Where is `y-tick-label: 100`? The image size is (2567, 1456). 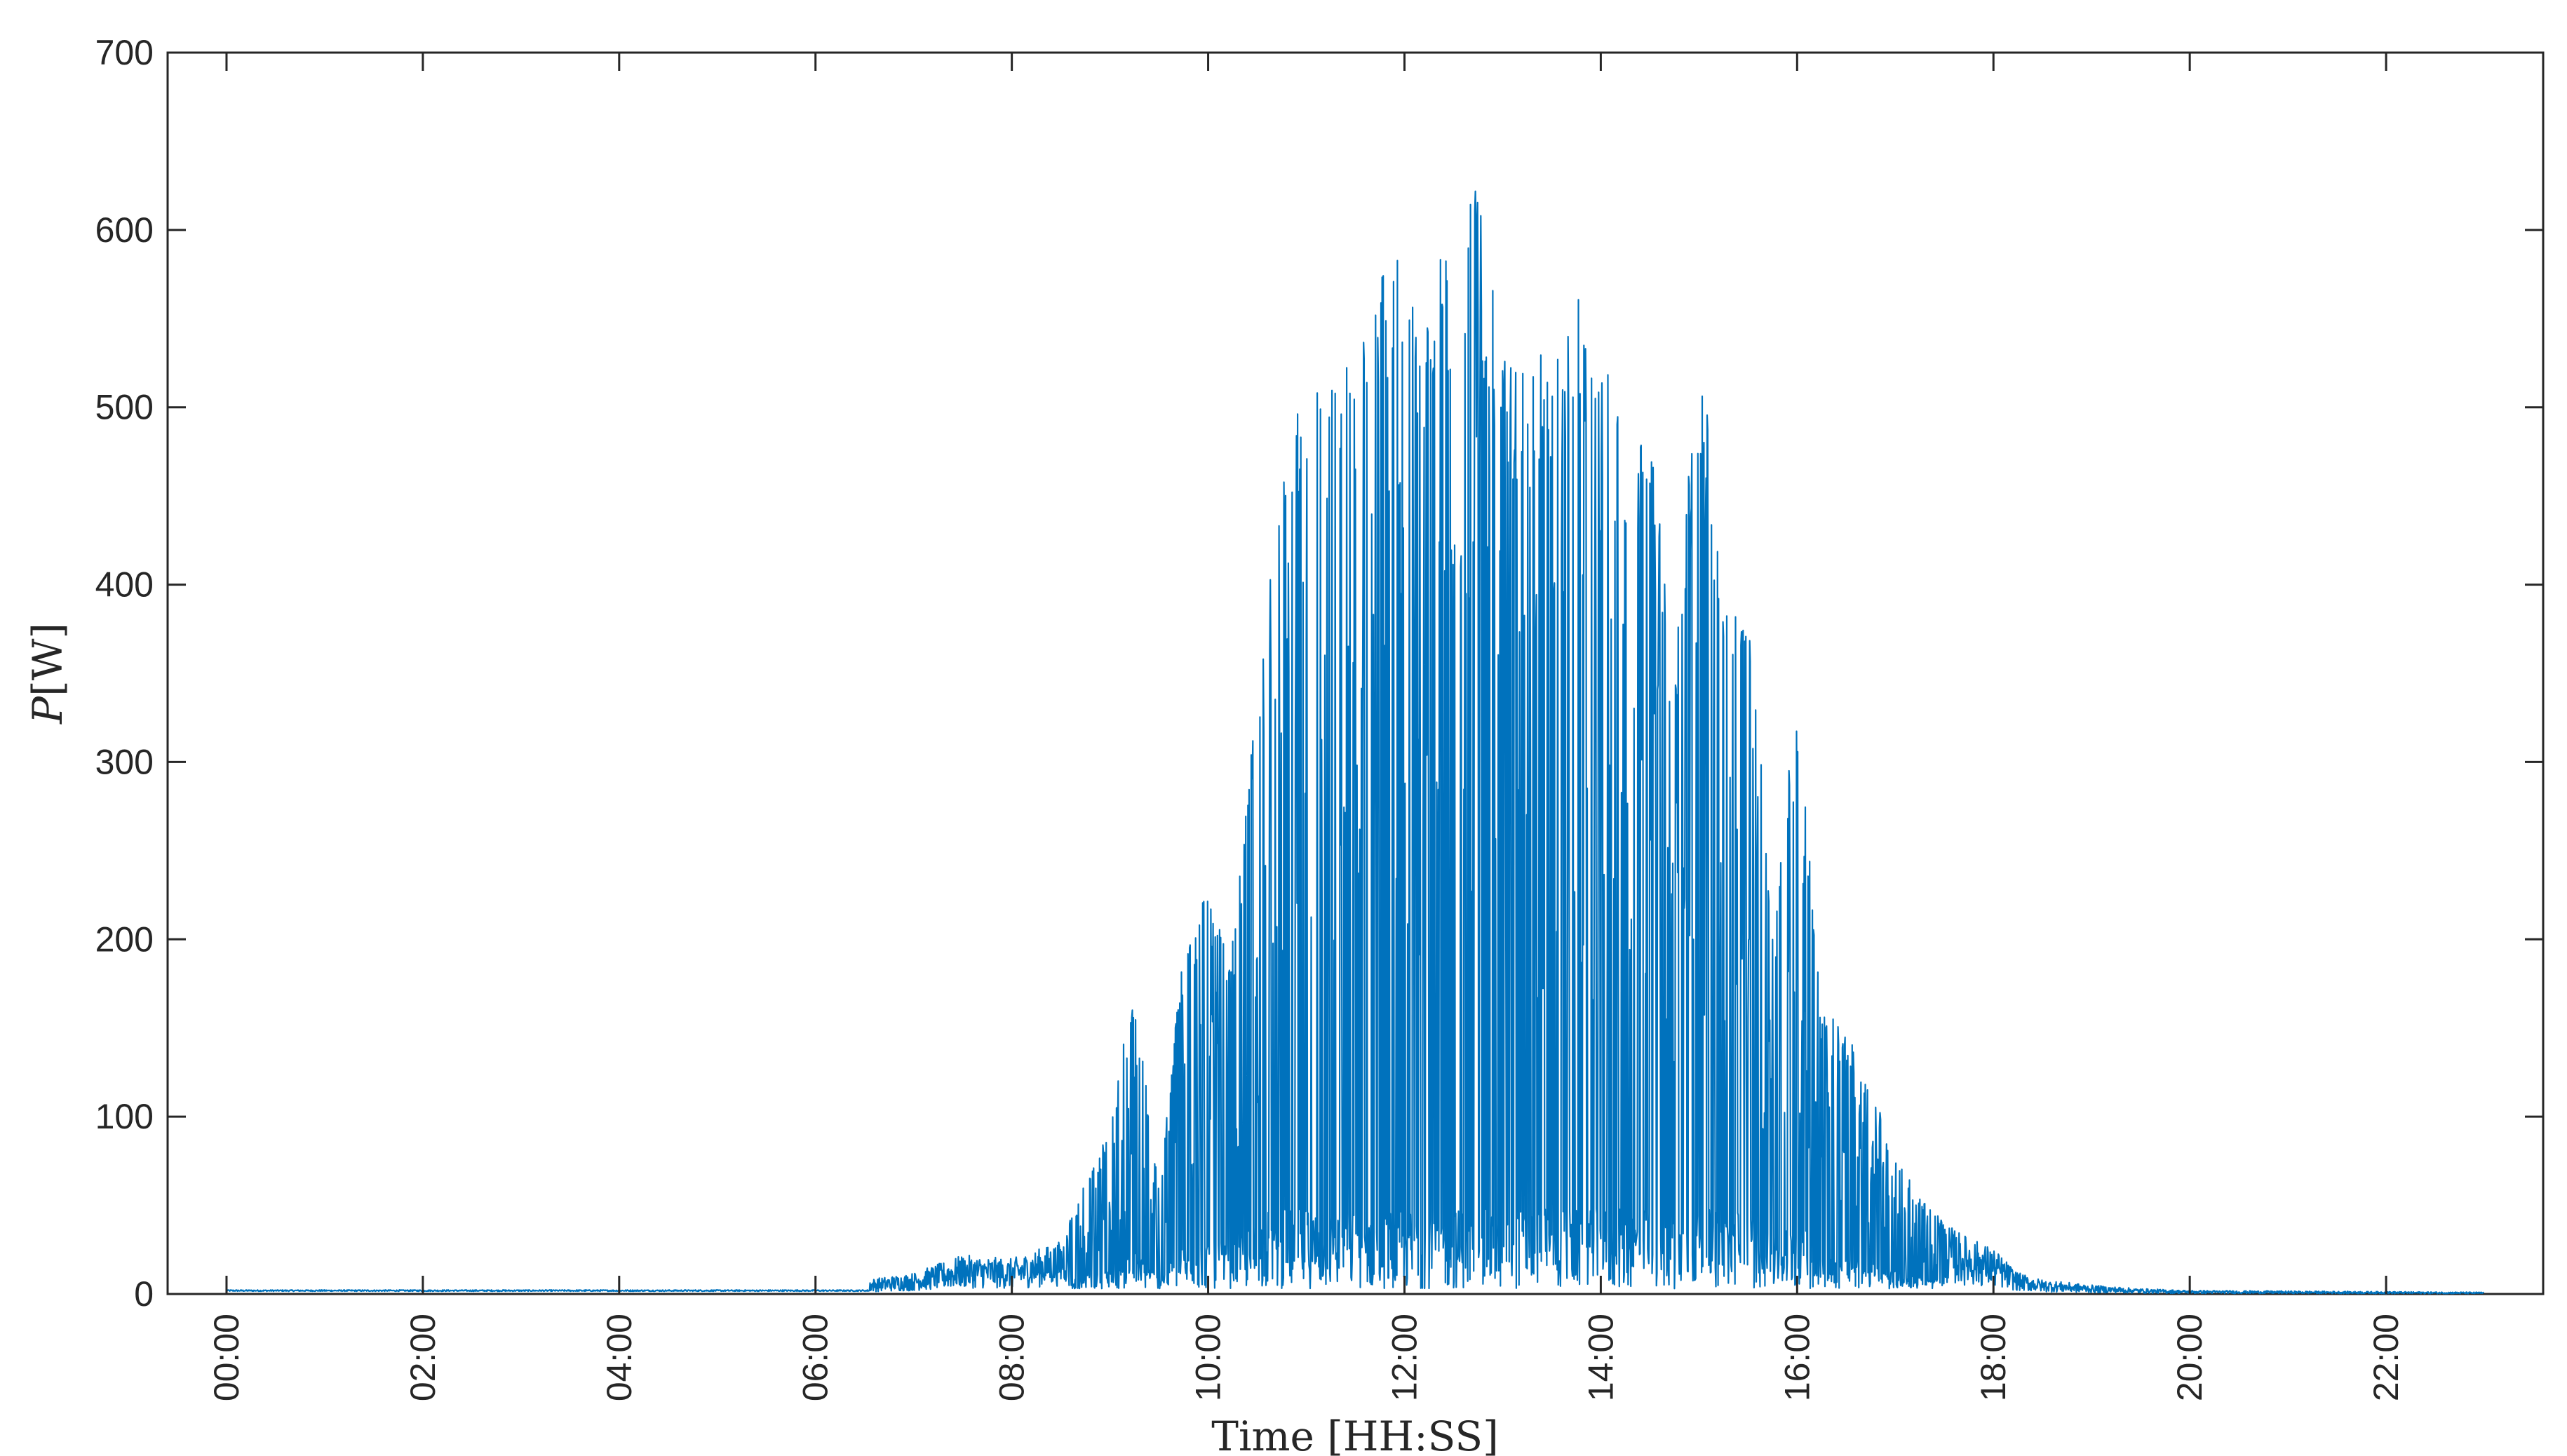
y-tick-label: 100 is located at coordinates (125, 1116).